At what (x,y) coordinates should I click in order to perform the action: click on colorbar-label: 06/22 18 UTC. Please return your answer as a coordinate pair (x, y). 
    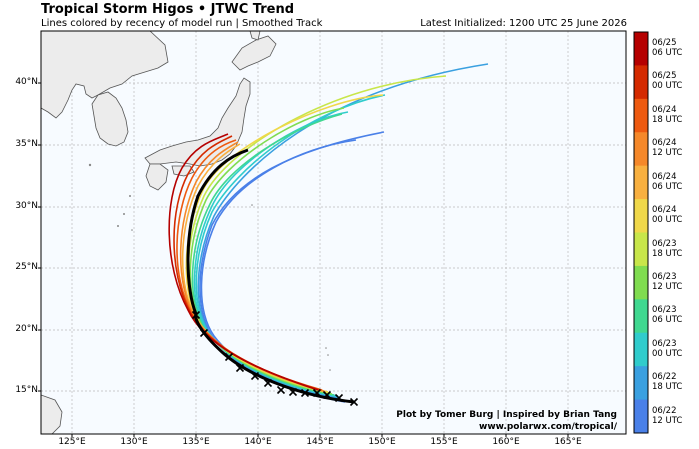
    Looking at the image, I should click on (667, 382).